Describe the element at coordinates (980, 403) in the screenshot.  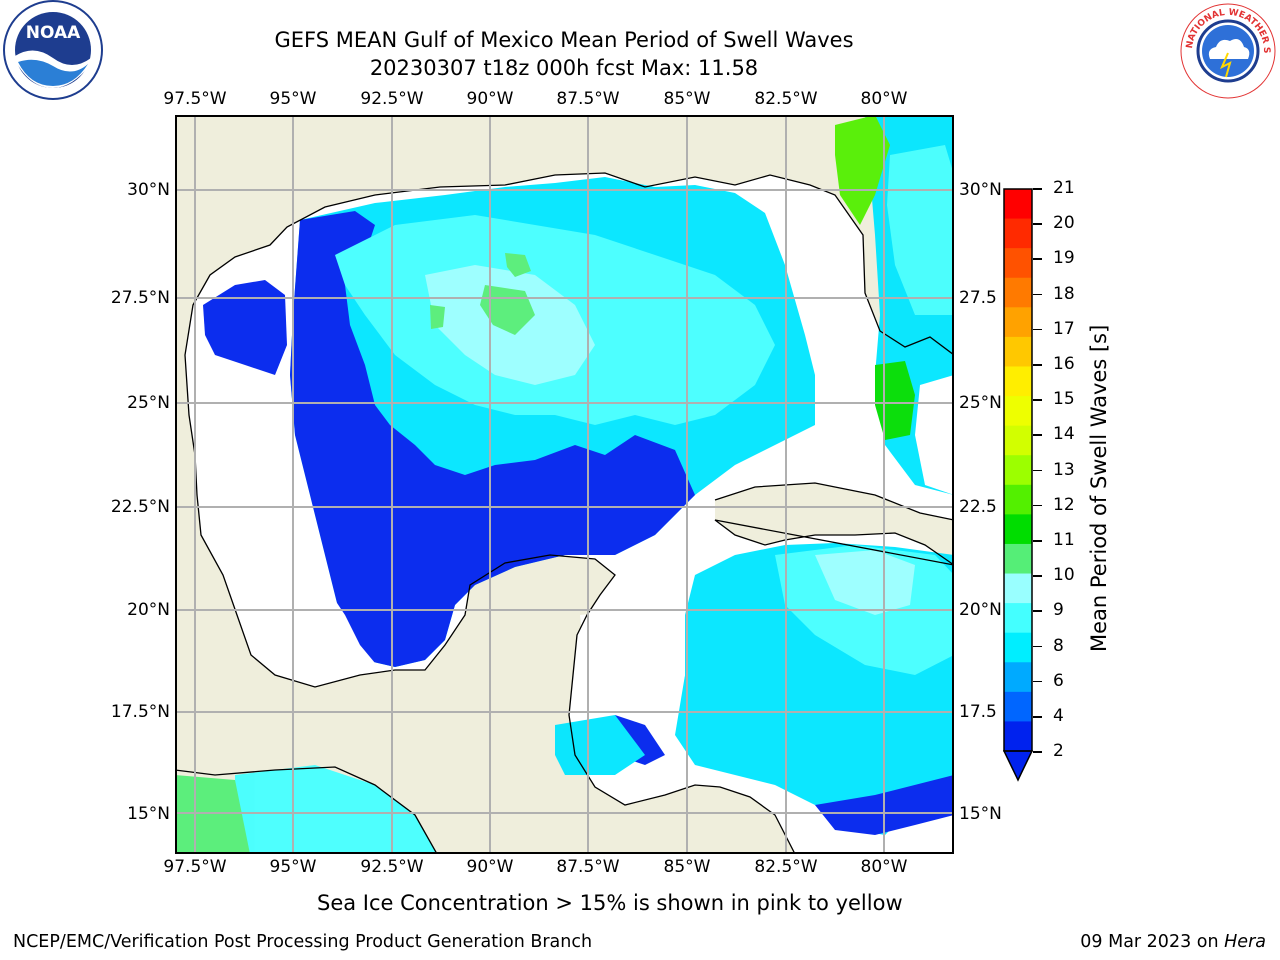
I see `lat-label-right: 25°N` at that location.